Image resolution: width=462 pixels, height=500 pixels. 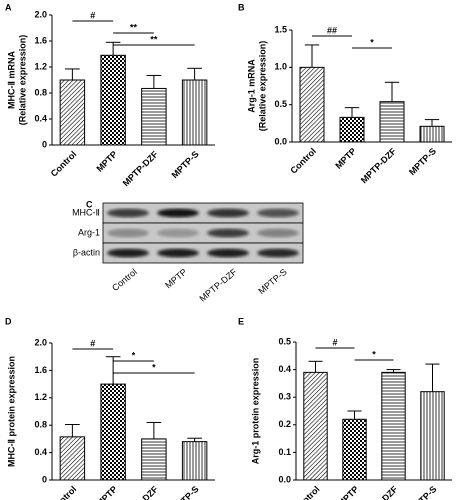 I want to click on lane-label: MPTP-S, so click(x=272, y=282).